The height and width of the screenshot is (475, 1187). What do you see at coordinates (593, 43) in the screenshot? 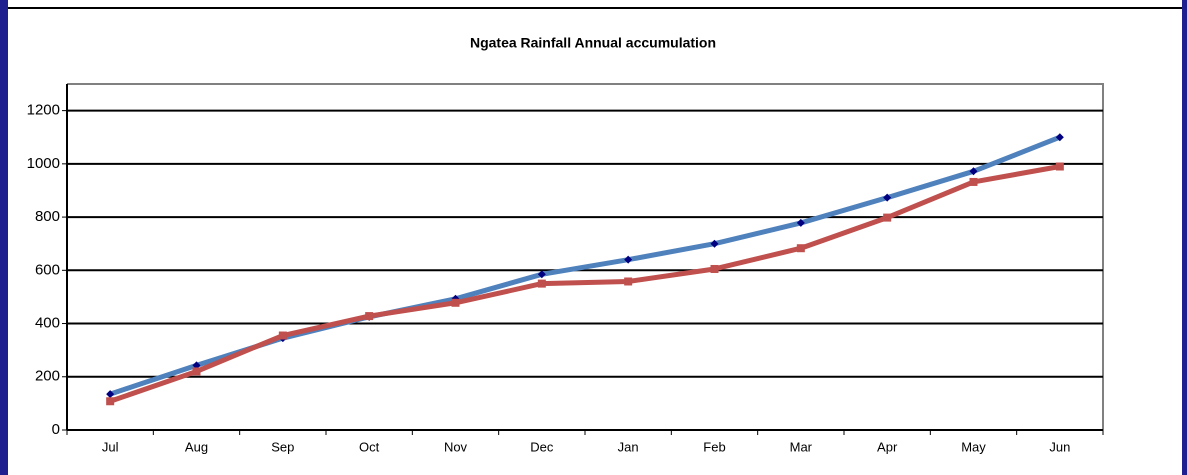
I see `chart-title: Ngatea Rainfall Annual accumulation` at bounding box center [593, 43].